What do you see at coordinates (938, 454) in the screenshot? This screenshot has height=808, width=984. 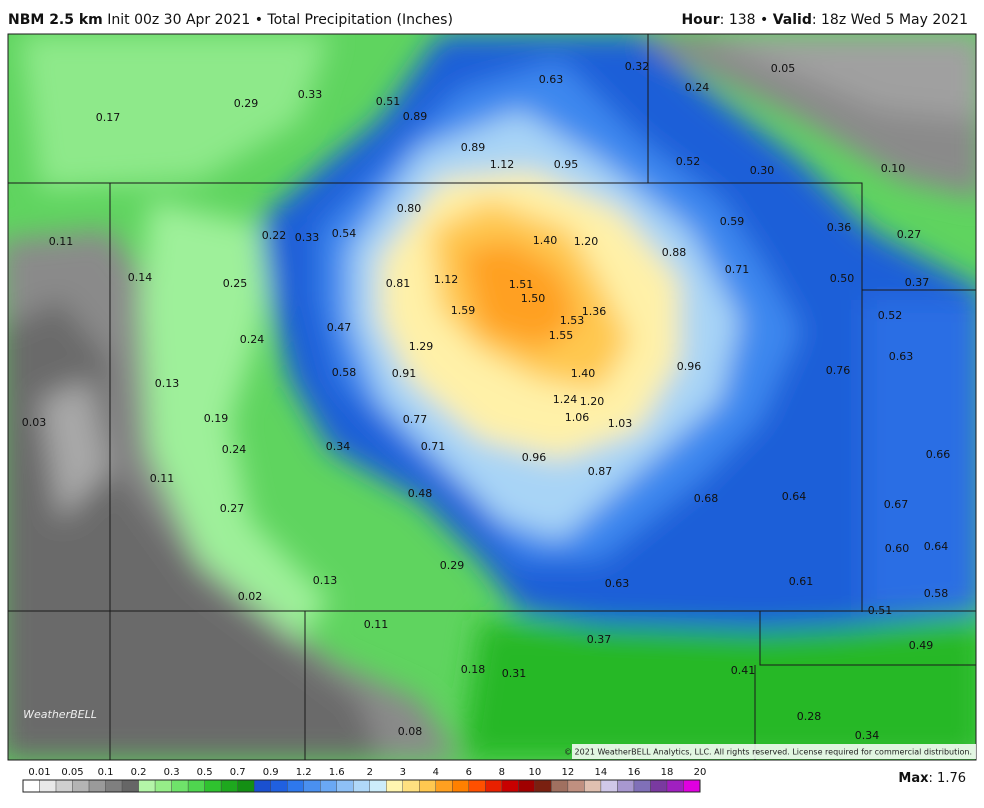 I see `value-label: 0.66` at bounding box center [938, 454].